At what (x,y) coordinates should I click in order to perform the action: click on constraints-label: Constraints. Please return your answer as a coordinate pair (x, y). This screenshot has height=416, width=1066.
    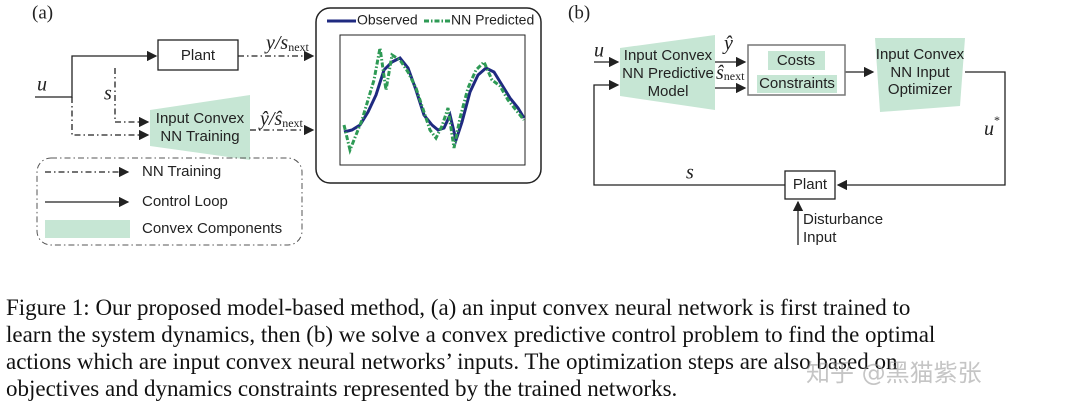
    Looking at the image, I should click on (797, 83).